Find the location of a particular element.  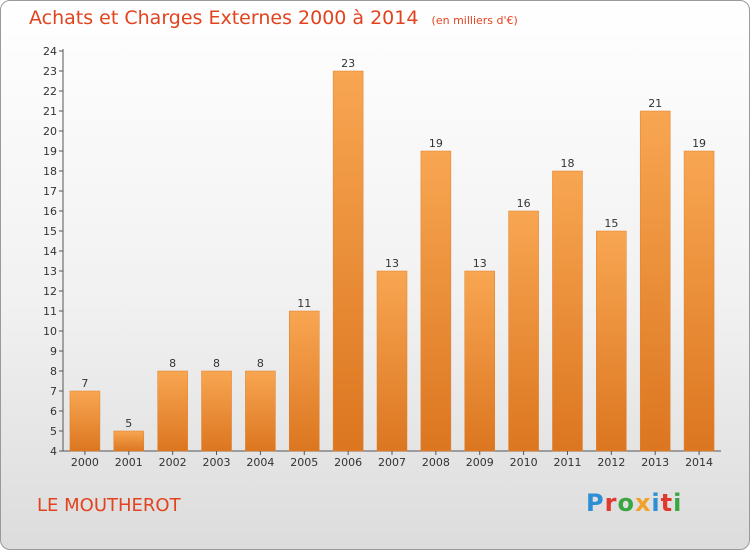

data-label: 21 is located at coordinates (655, 103).